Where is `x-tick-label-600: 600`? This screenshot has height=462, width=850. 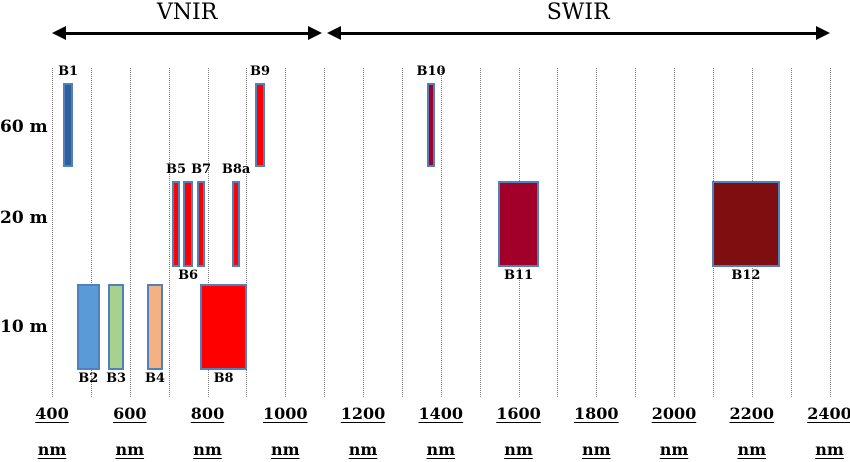 x-tick-label-600: 600 is located at coordinates (130, 413).